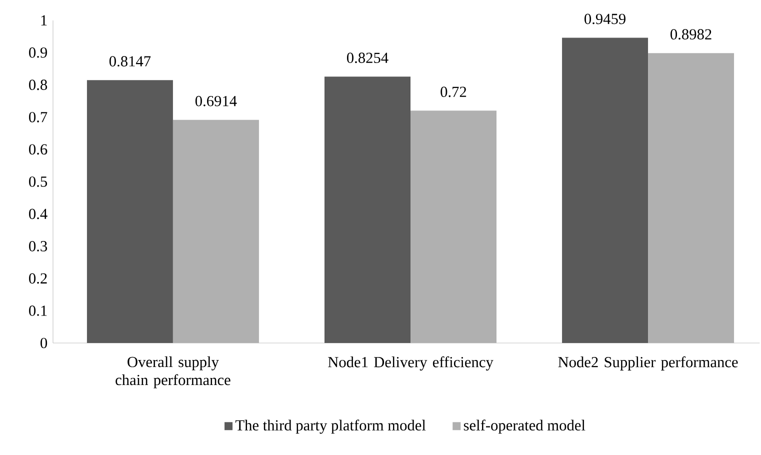  Describe the element at coordinates (130, 61) in the screenshot. I see `data-label: 0.8147` at that location.